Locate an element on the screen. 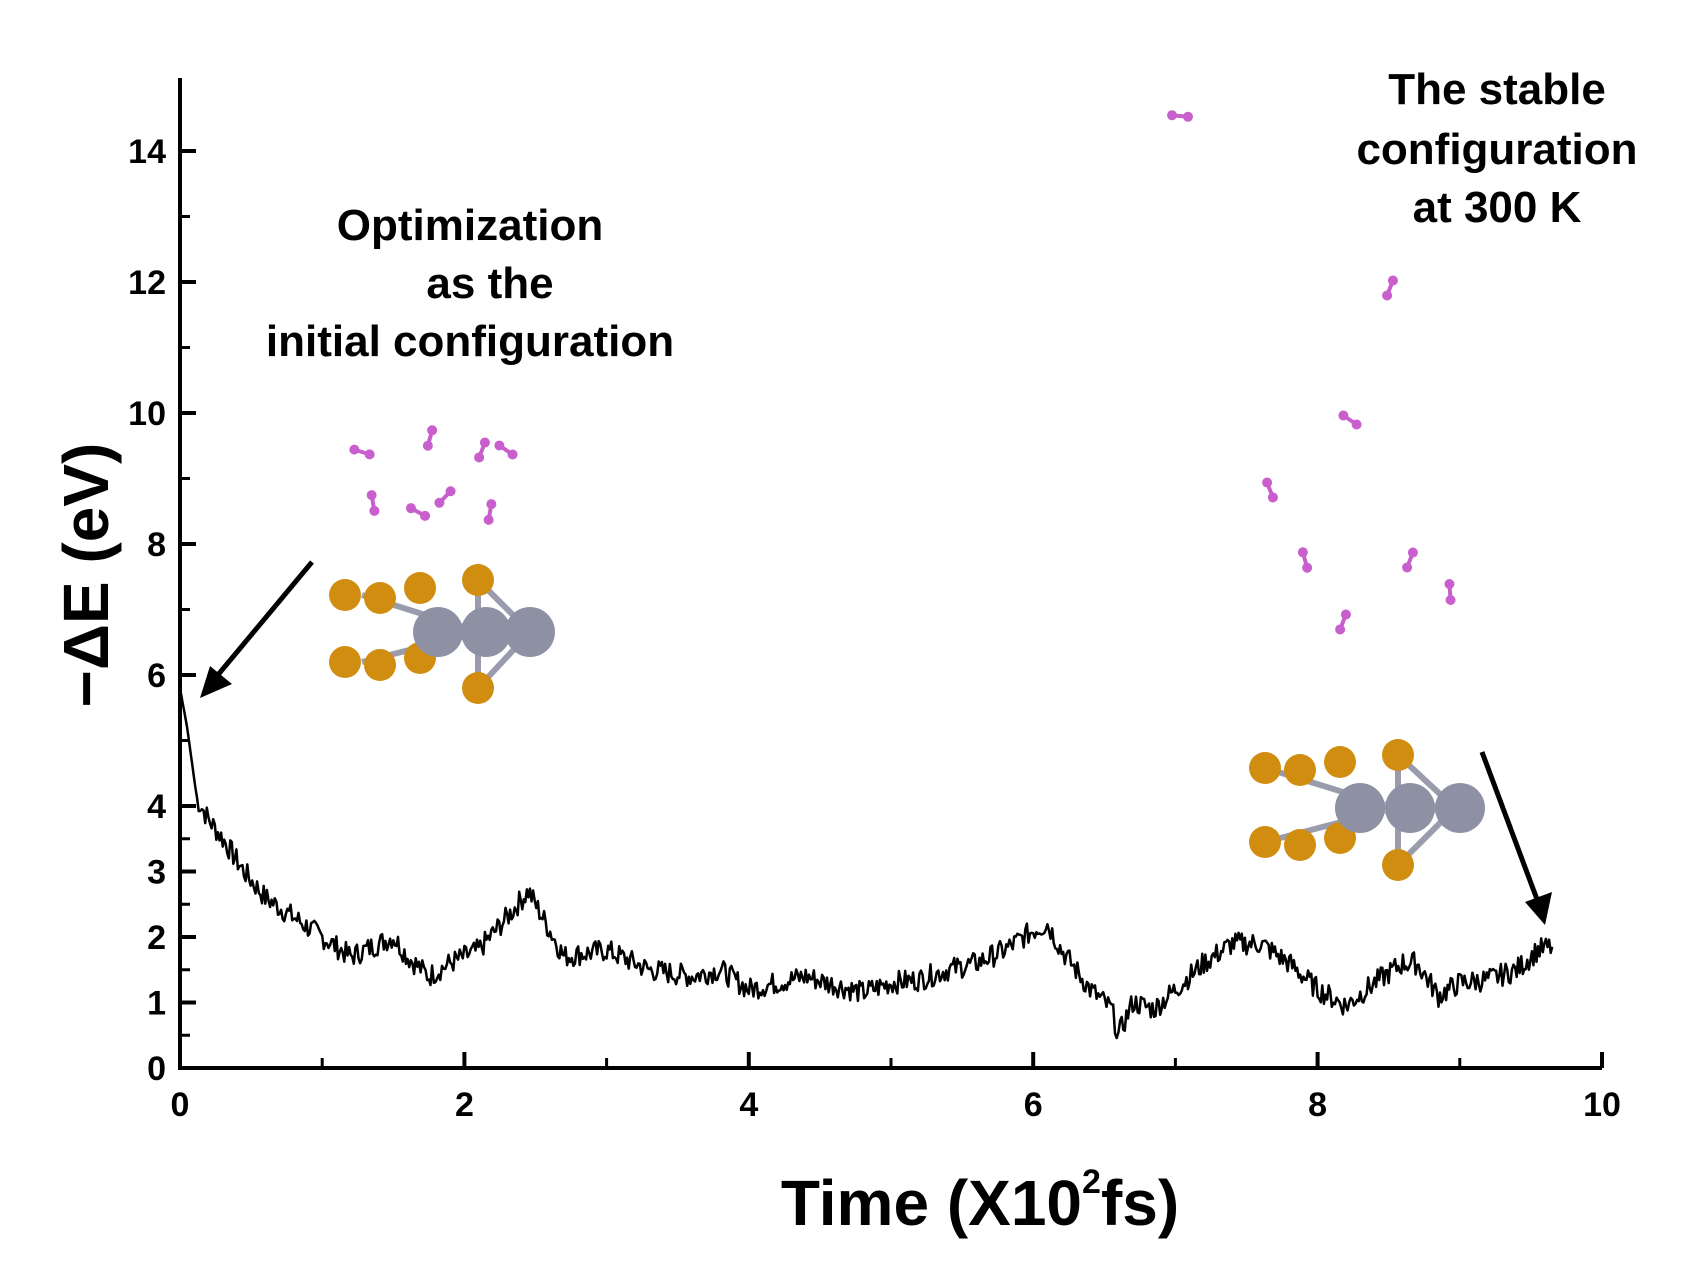 The width and height of the screenshot is (1705, 1261). y-axis-title: −ΔE (eV) is located at coordinates (86, 575).